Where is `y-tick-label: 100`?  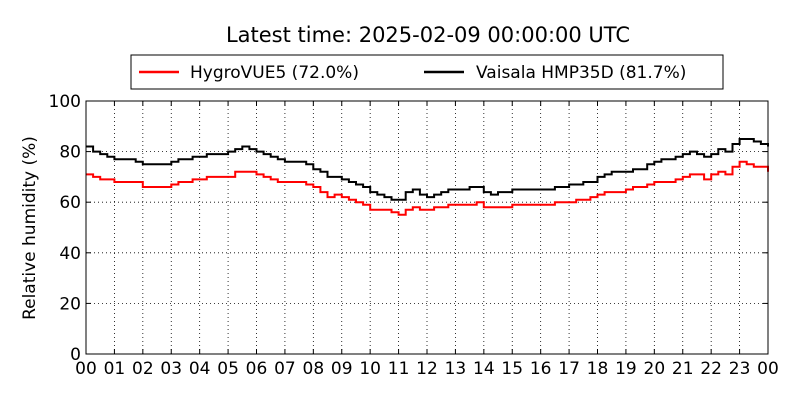 y-tick-label: 100 is located at coordinates (65, 102).